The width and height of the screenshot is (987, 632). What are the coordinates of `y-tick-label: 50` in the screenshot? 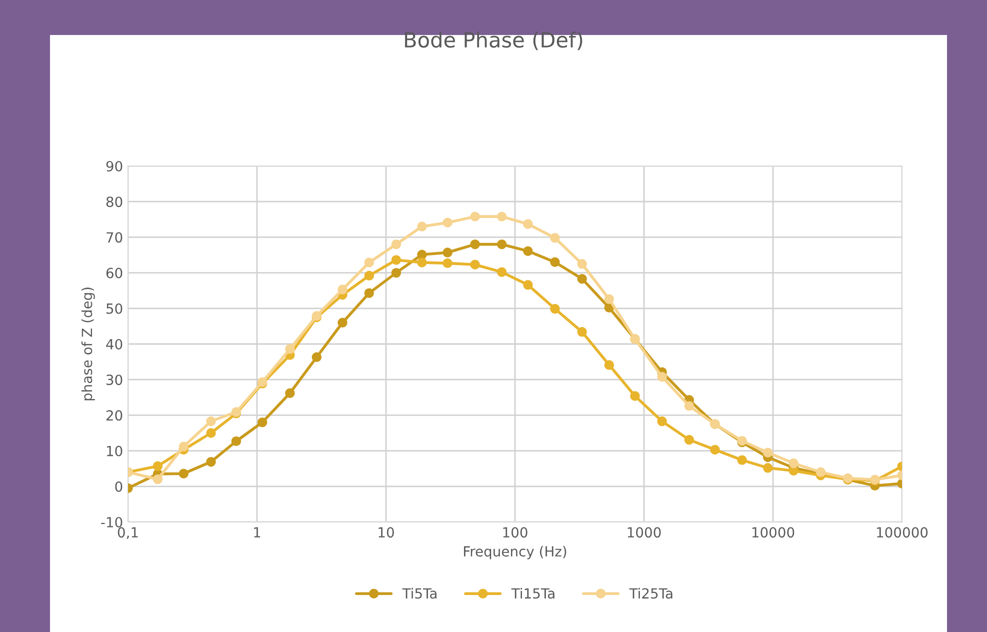 It's located at (114, 308).